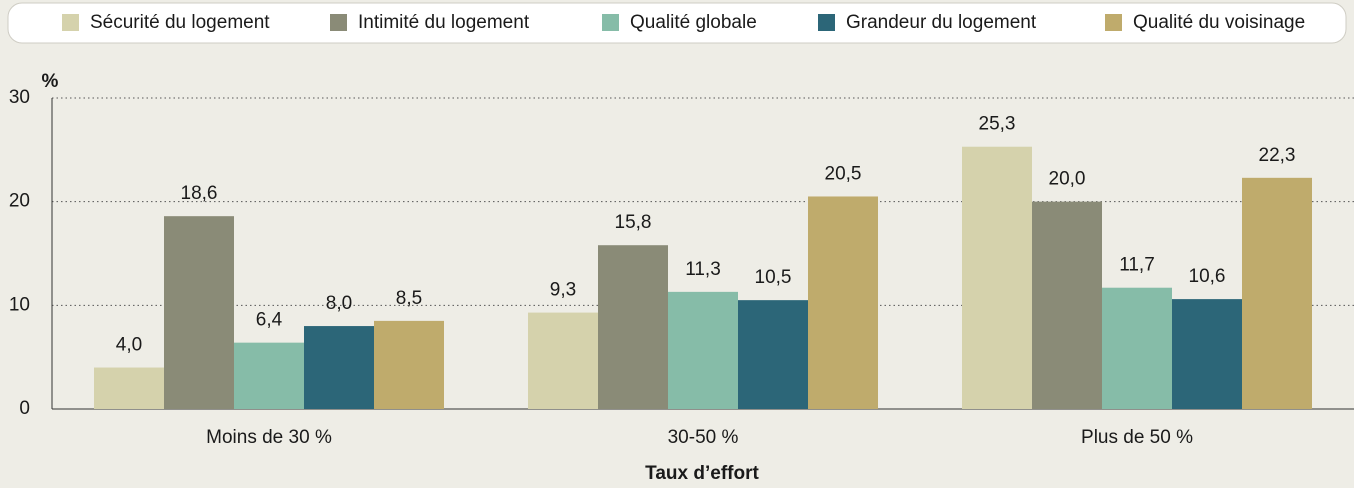 Image resolution: width=1354 pixels, height=488 pixels. What do you see at coordinates (563, 290) in the screenshot?
I see `value-label: 9,3` at bounding box center [563, 290].